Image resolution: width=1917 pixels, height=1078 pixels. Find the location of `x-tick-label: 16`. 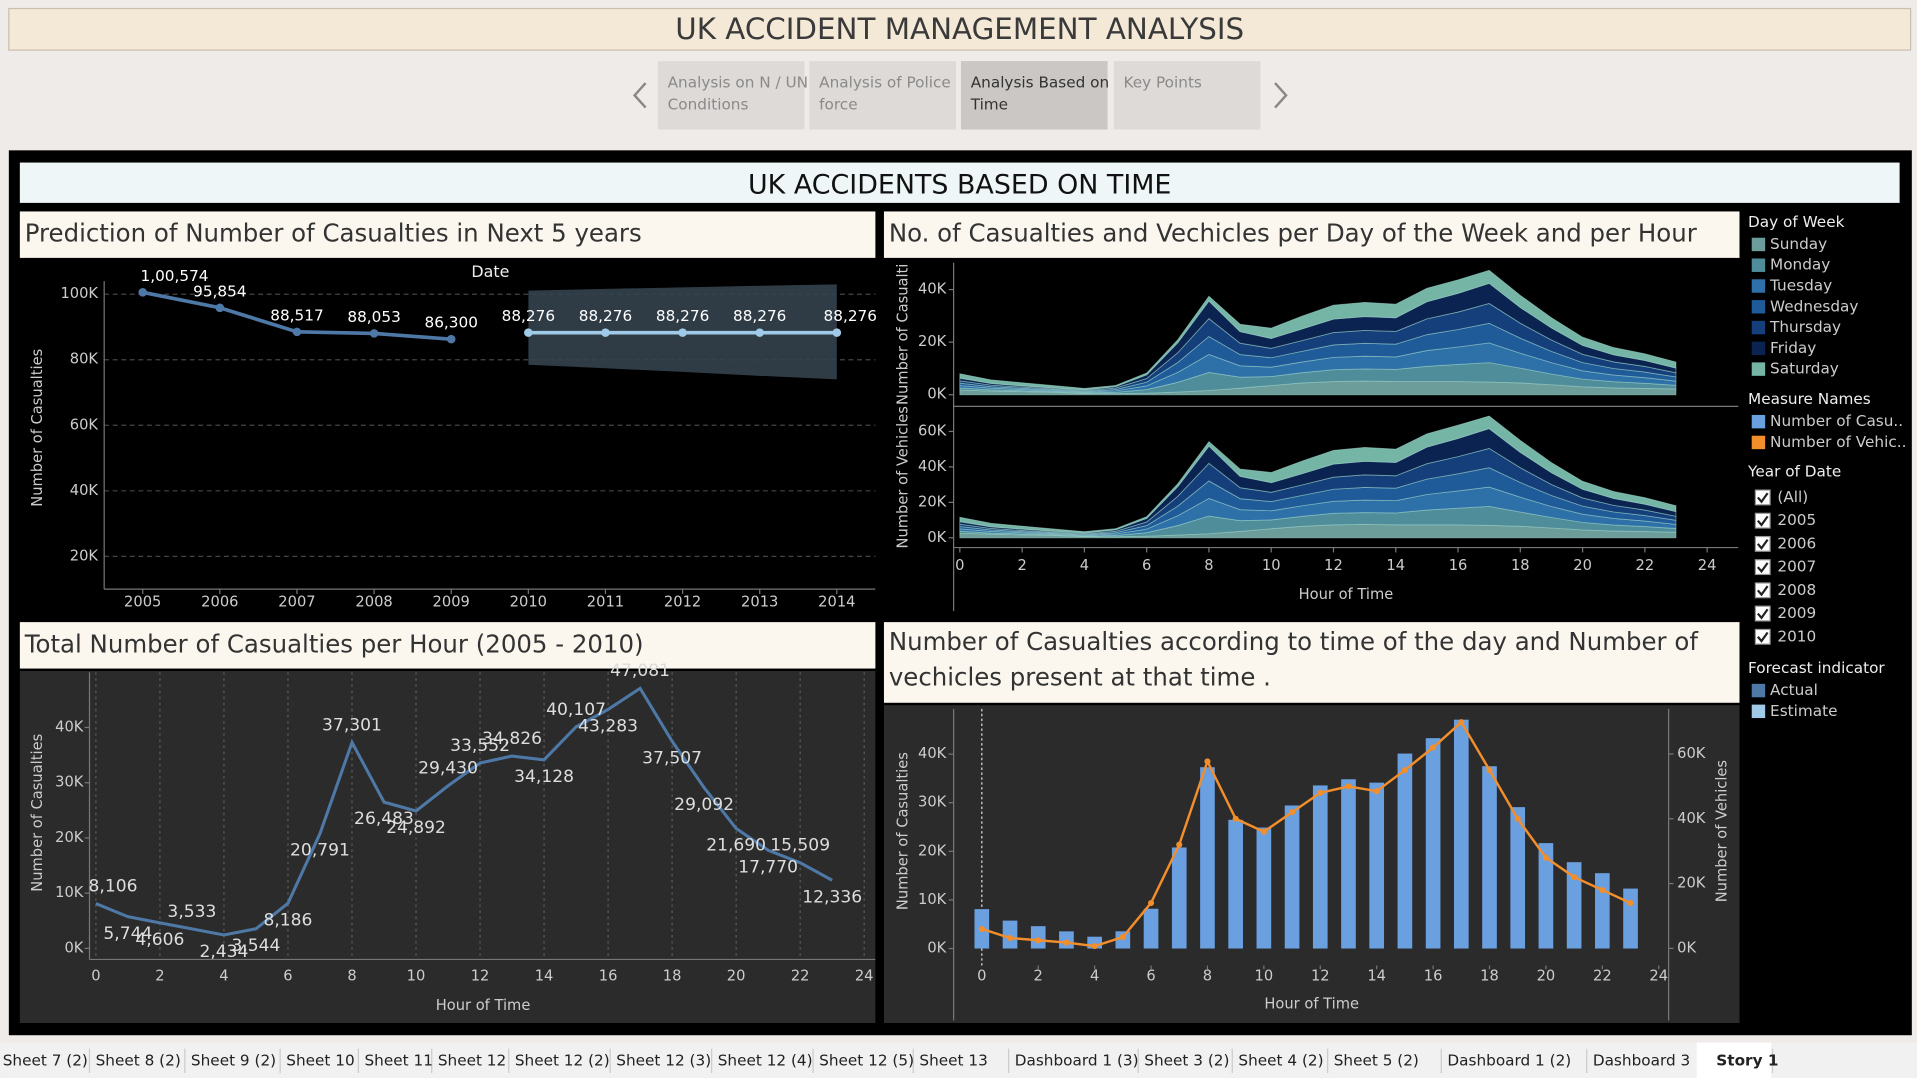

x-tick-label: 16 is located at coordinates (1458, 565).